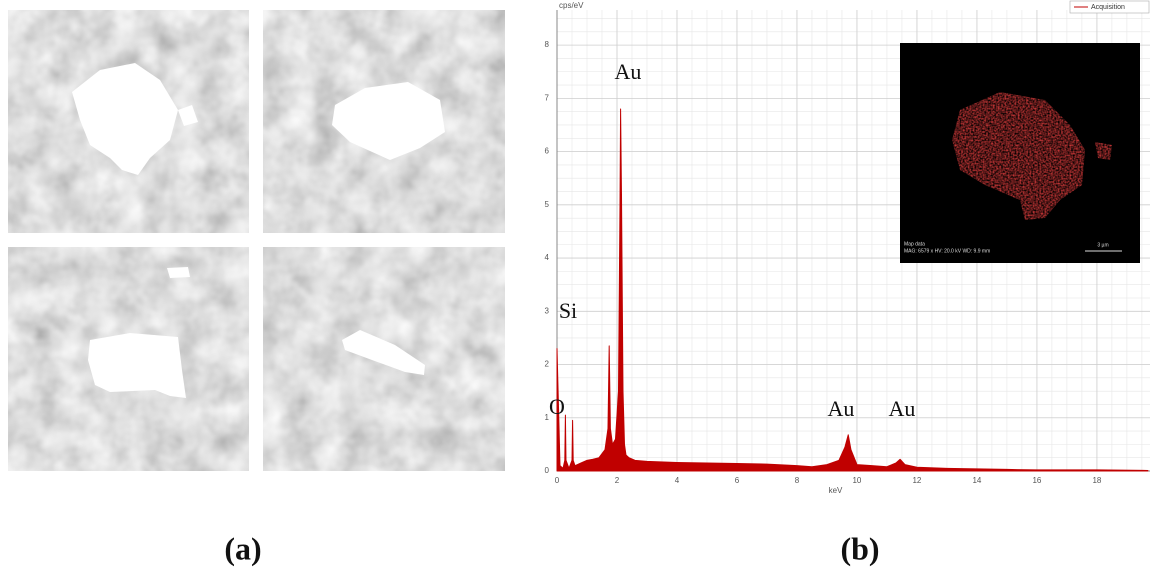 The width and height of the screenshot is (1150, 578). Describe the element at coordinates (914, 244) in the screenshot. I see `inset-text: Map data` at that location.